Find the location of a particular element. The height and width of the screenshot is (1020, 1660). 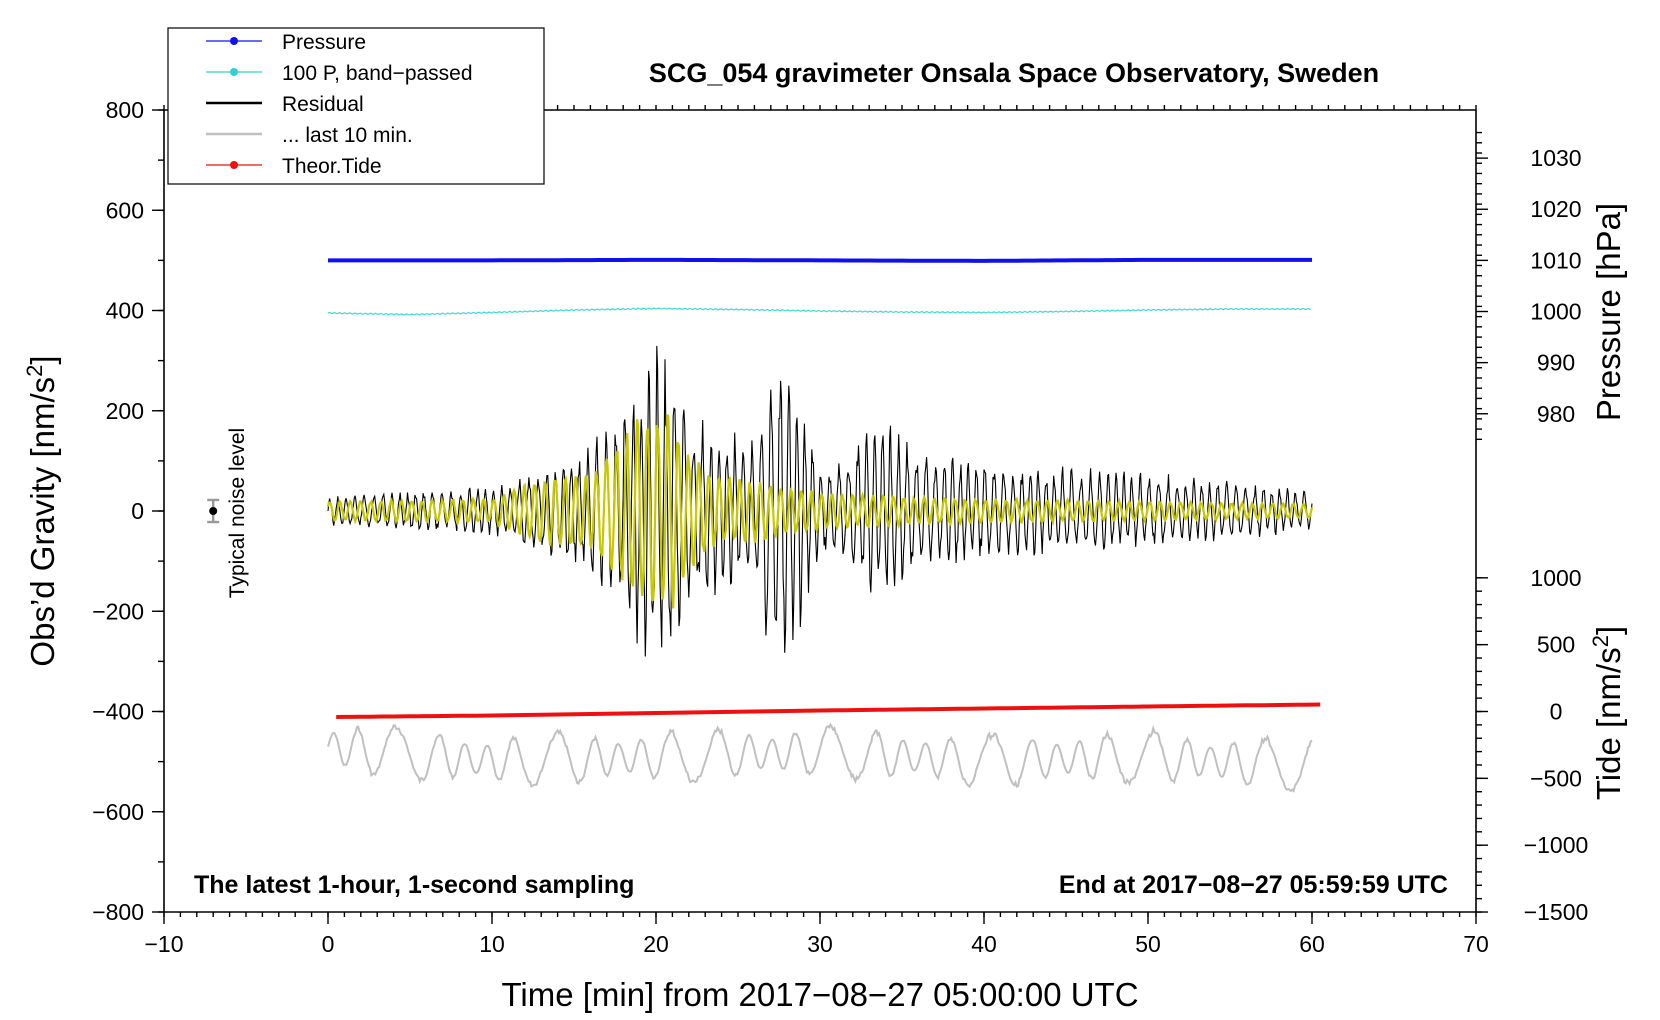

y-tick-label: 0 is located at coordinates (137, 511).